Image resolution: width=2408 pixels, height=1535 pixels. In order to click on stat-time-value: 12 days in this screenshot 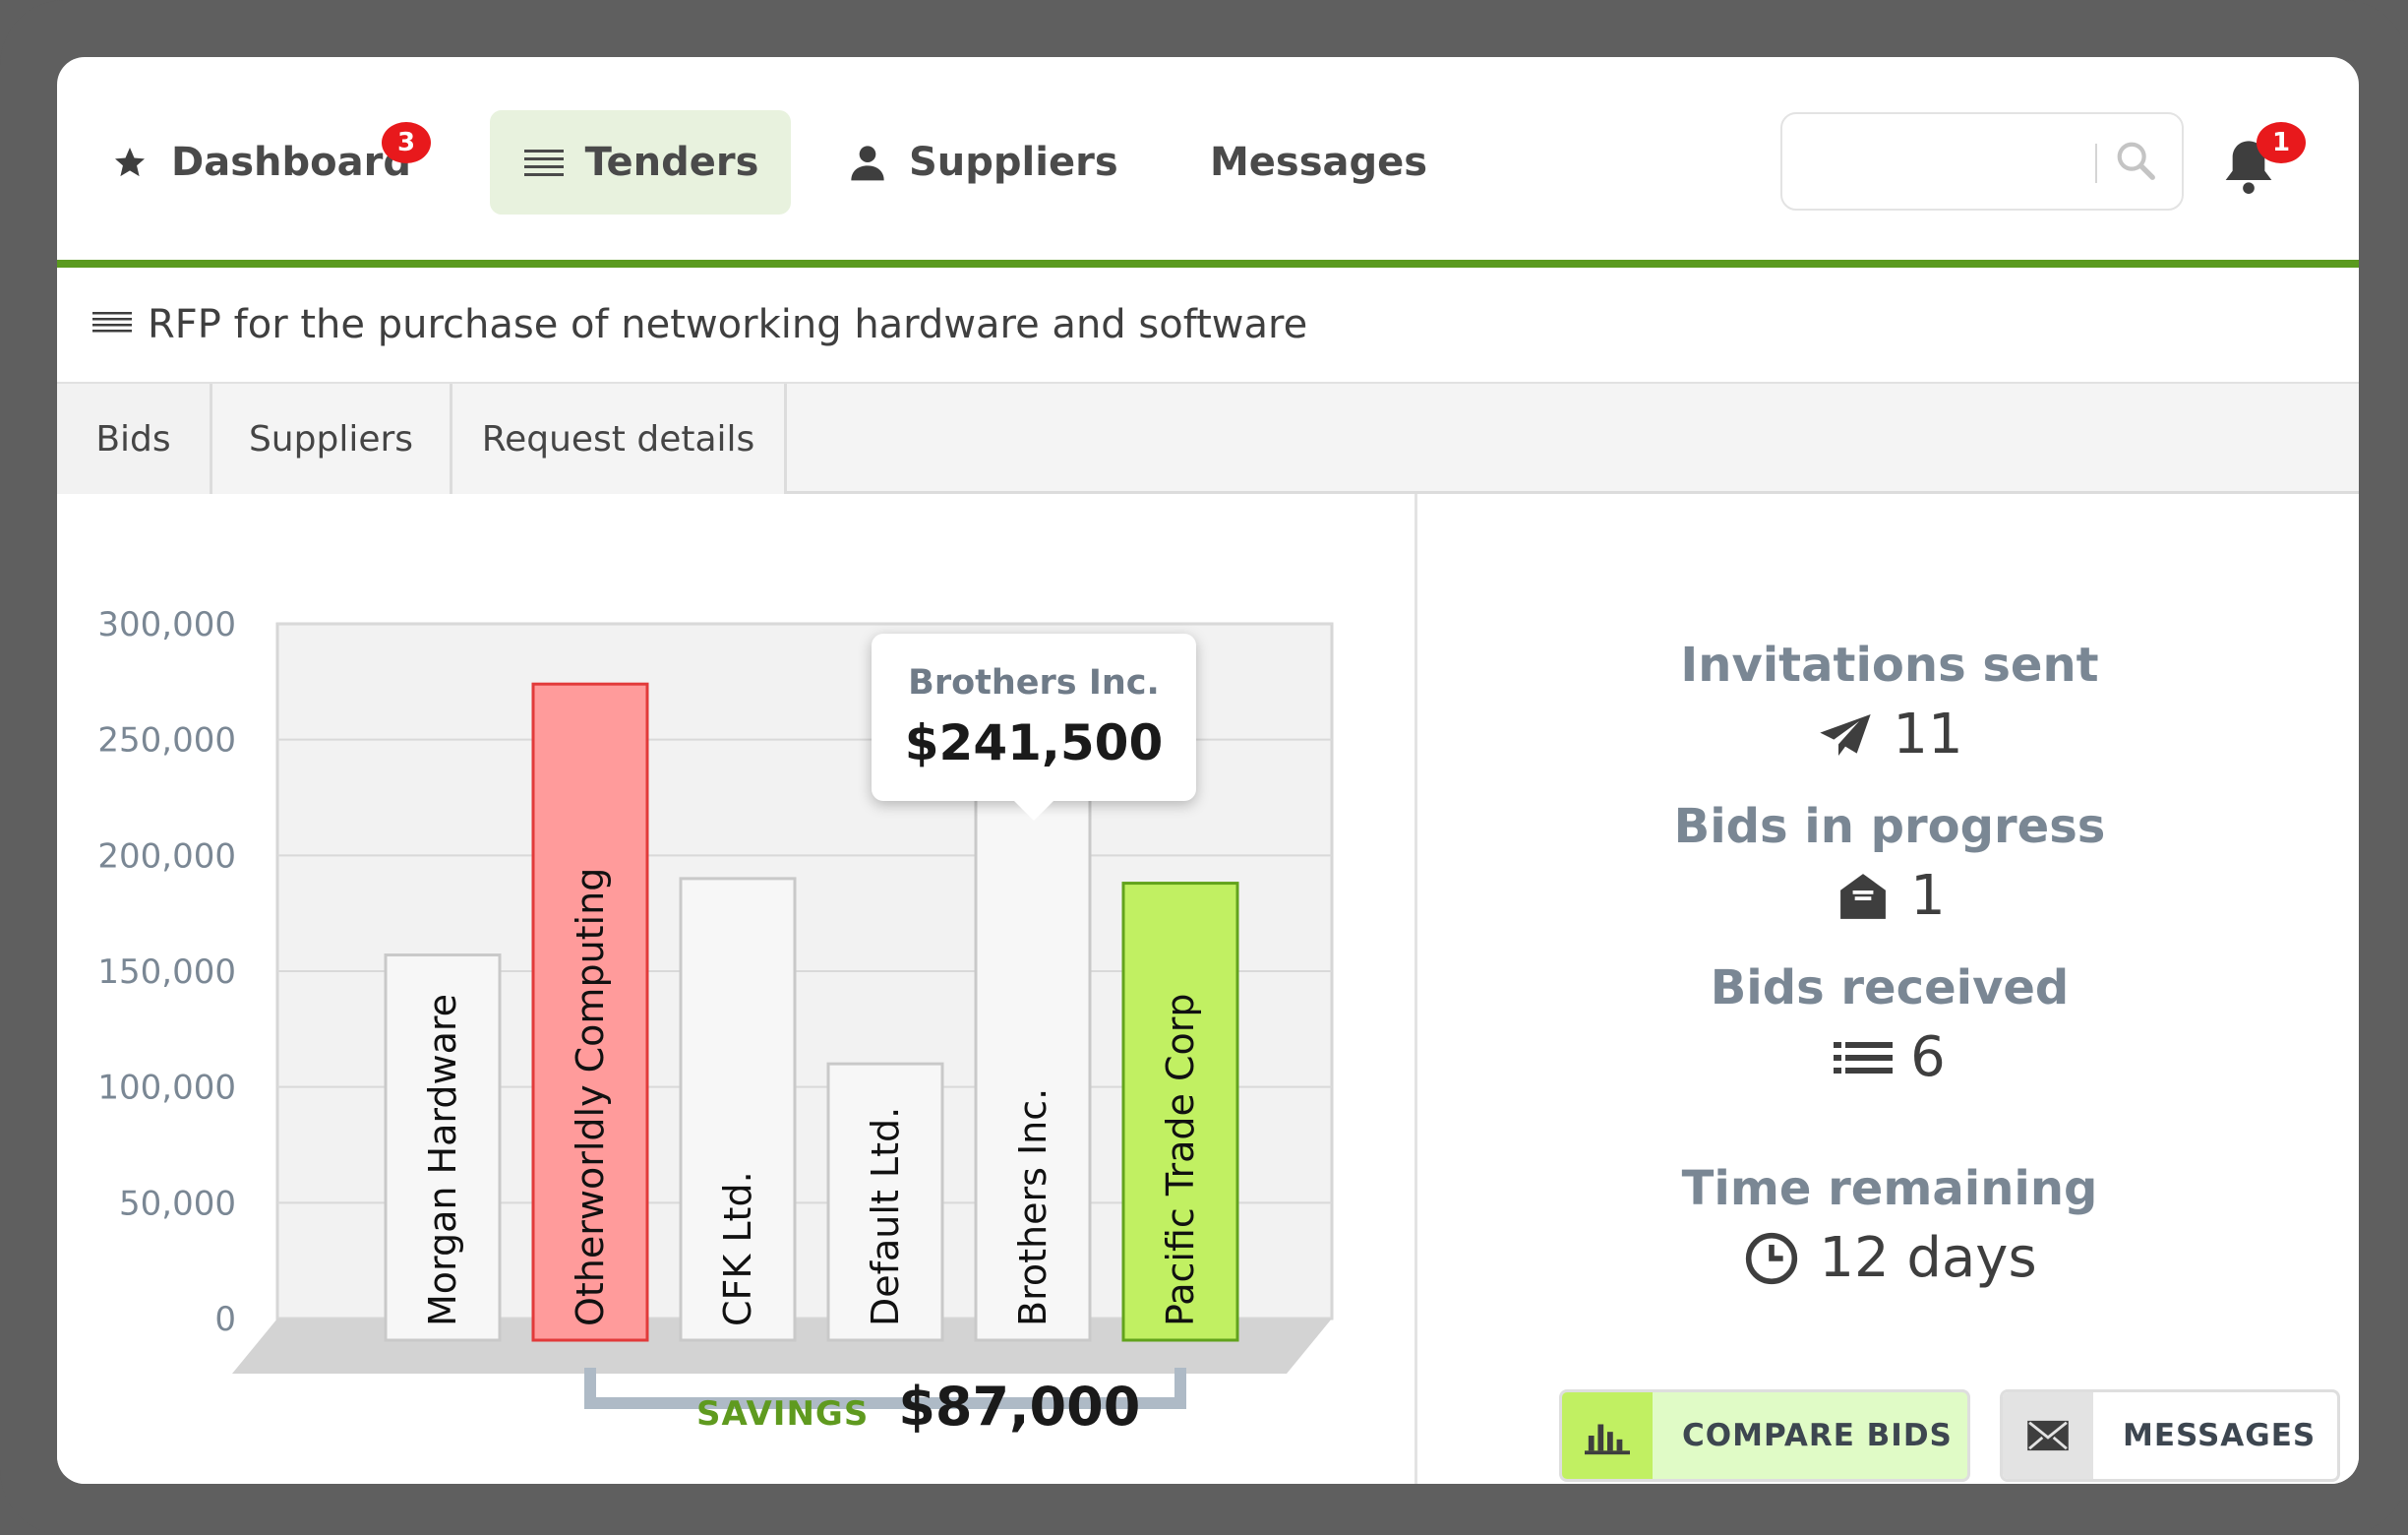, I will do `click(1928, 1258)`.